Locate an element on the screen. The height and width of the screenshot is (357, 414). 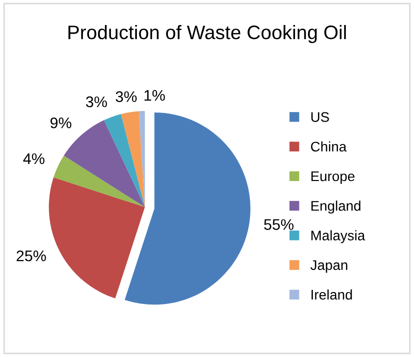
data-label: 4% is located at coordinates (33, 158).